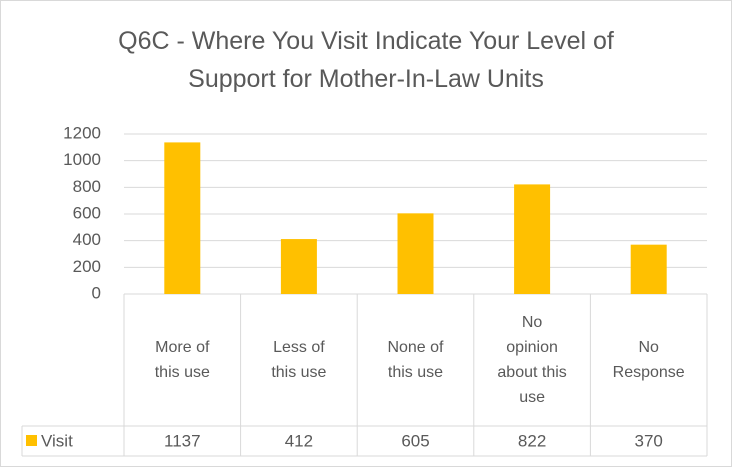 This screenshot has width=732, height=467. What do you see at coordinates (415, 440) in the screenshot?
I see `table-value: 605` at bounding box center [415, 440].